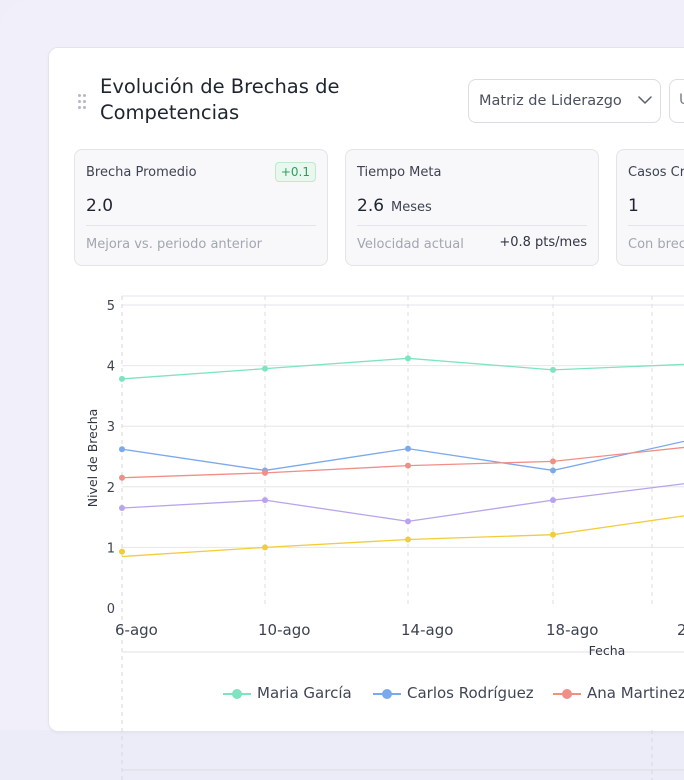 Image resolution: width=684 pixels, height=780 pixels. What do you see at coordinates (633, 206) in the screenshot?
I see `metric-value: 1` at bounding box center [633, 206].